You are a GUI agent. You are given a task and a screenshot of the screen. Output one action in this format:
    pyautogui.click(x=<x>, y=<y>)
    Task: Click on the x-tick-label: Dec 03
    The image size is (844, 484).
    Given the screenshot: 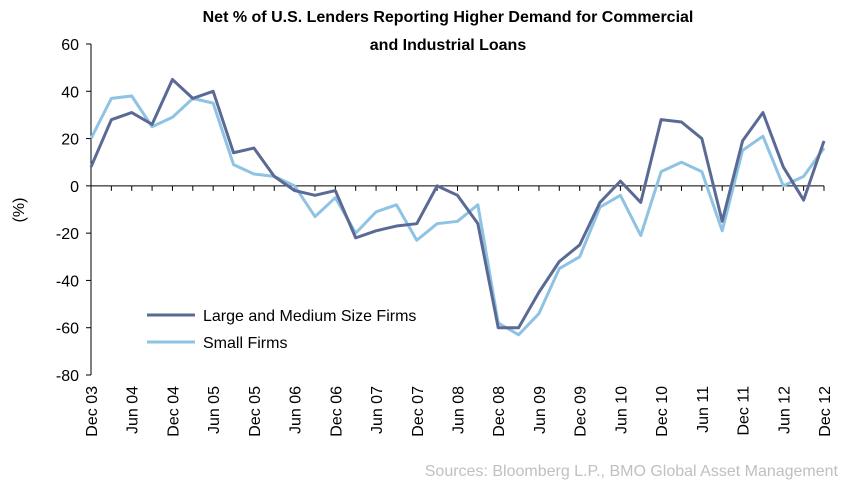 What is the action you would take?
    pyautogui.click(x=92, y=411)
    